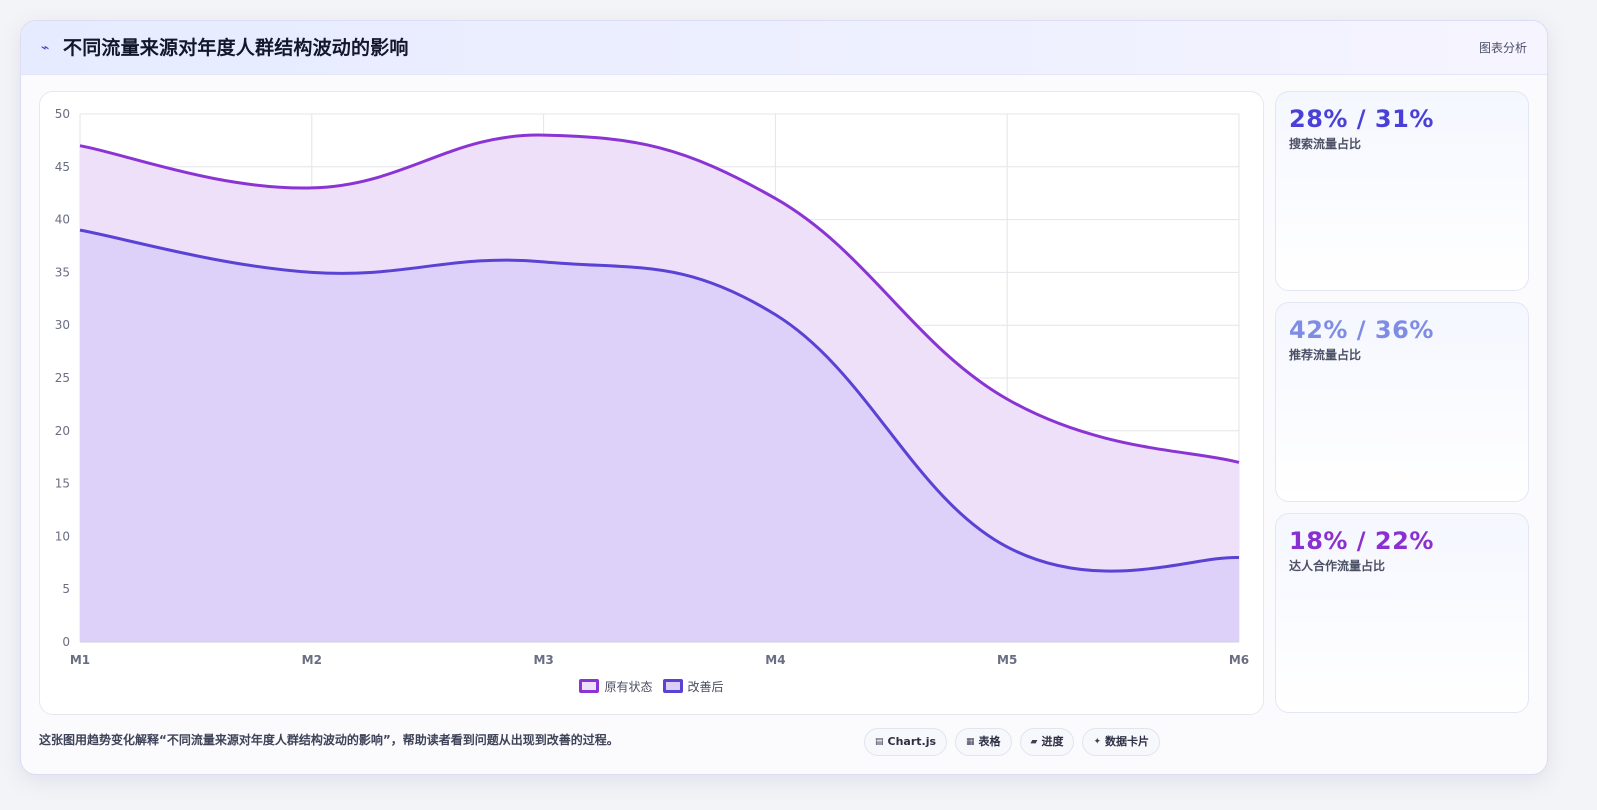  Describe the element at coordinates (705, 686) in the screenshot. I see `legend-label-improved: 改善后` at that location.